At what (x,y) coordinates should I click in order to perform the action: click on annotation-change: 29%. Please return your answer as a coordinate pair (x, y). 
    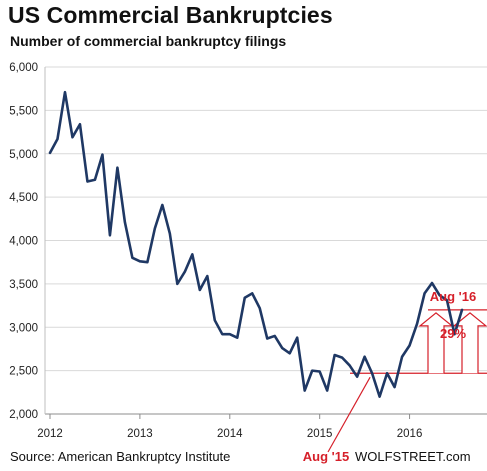
    Looking at the image, I should click on (453, 333).